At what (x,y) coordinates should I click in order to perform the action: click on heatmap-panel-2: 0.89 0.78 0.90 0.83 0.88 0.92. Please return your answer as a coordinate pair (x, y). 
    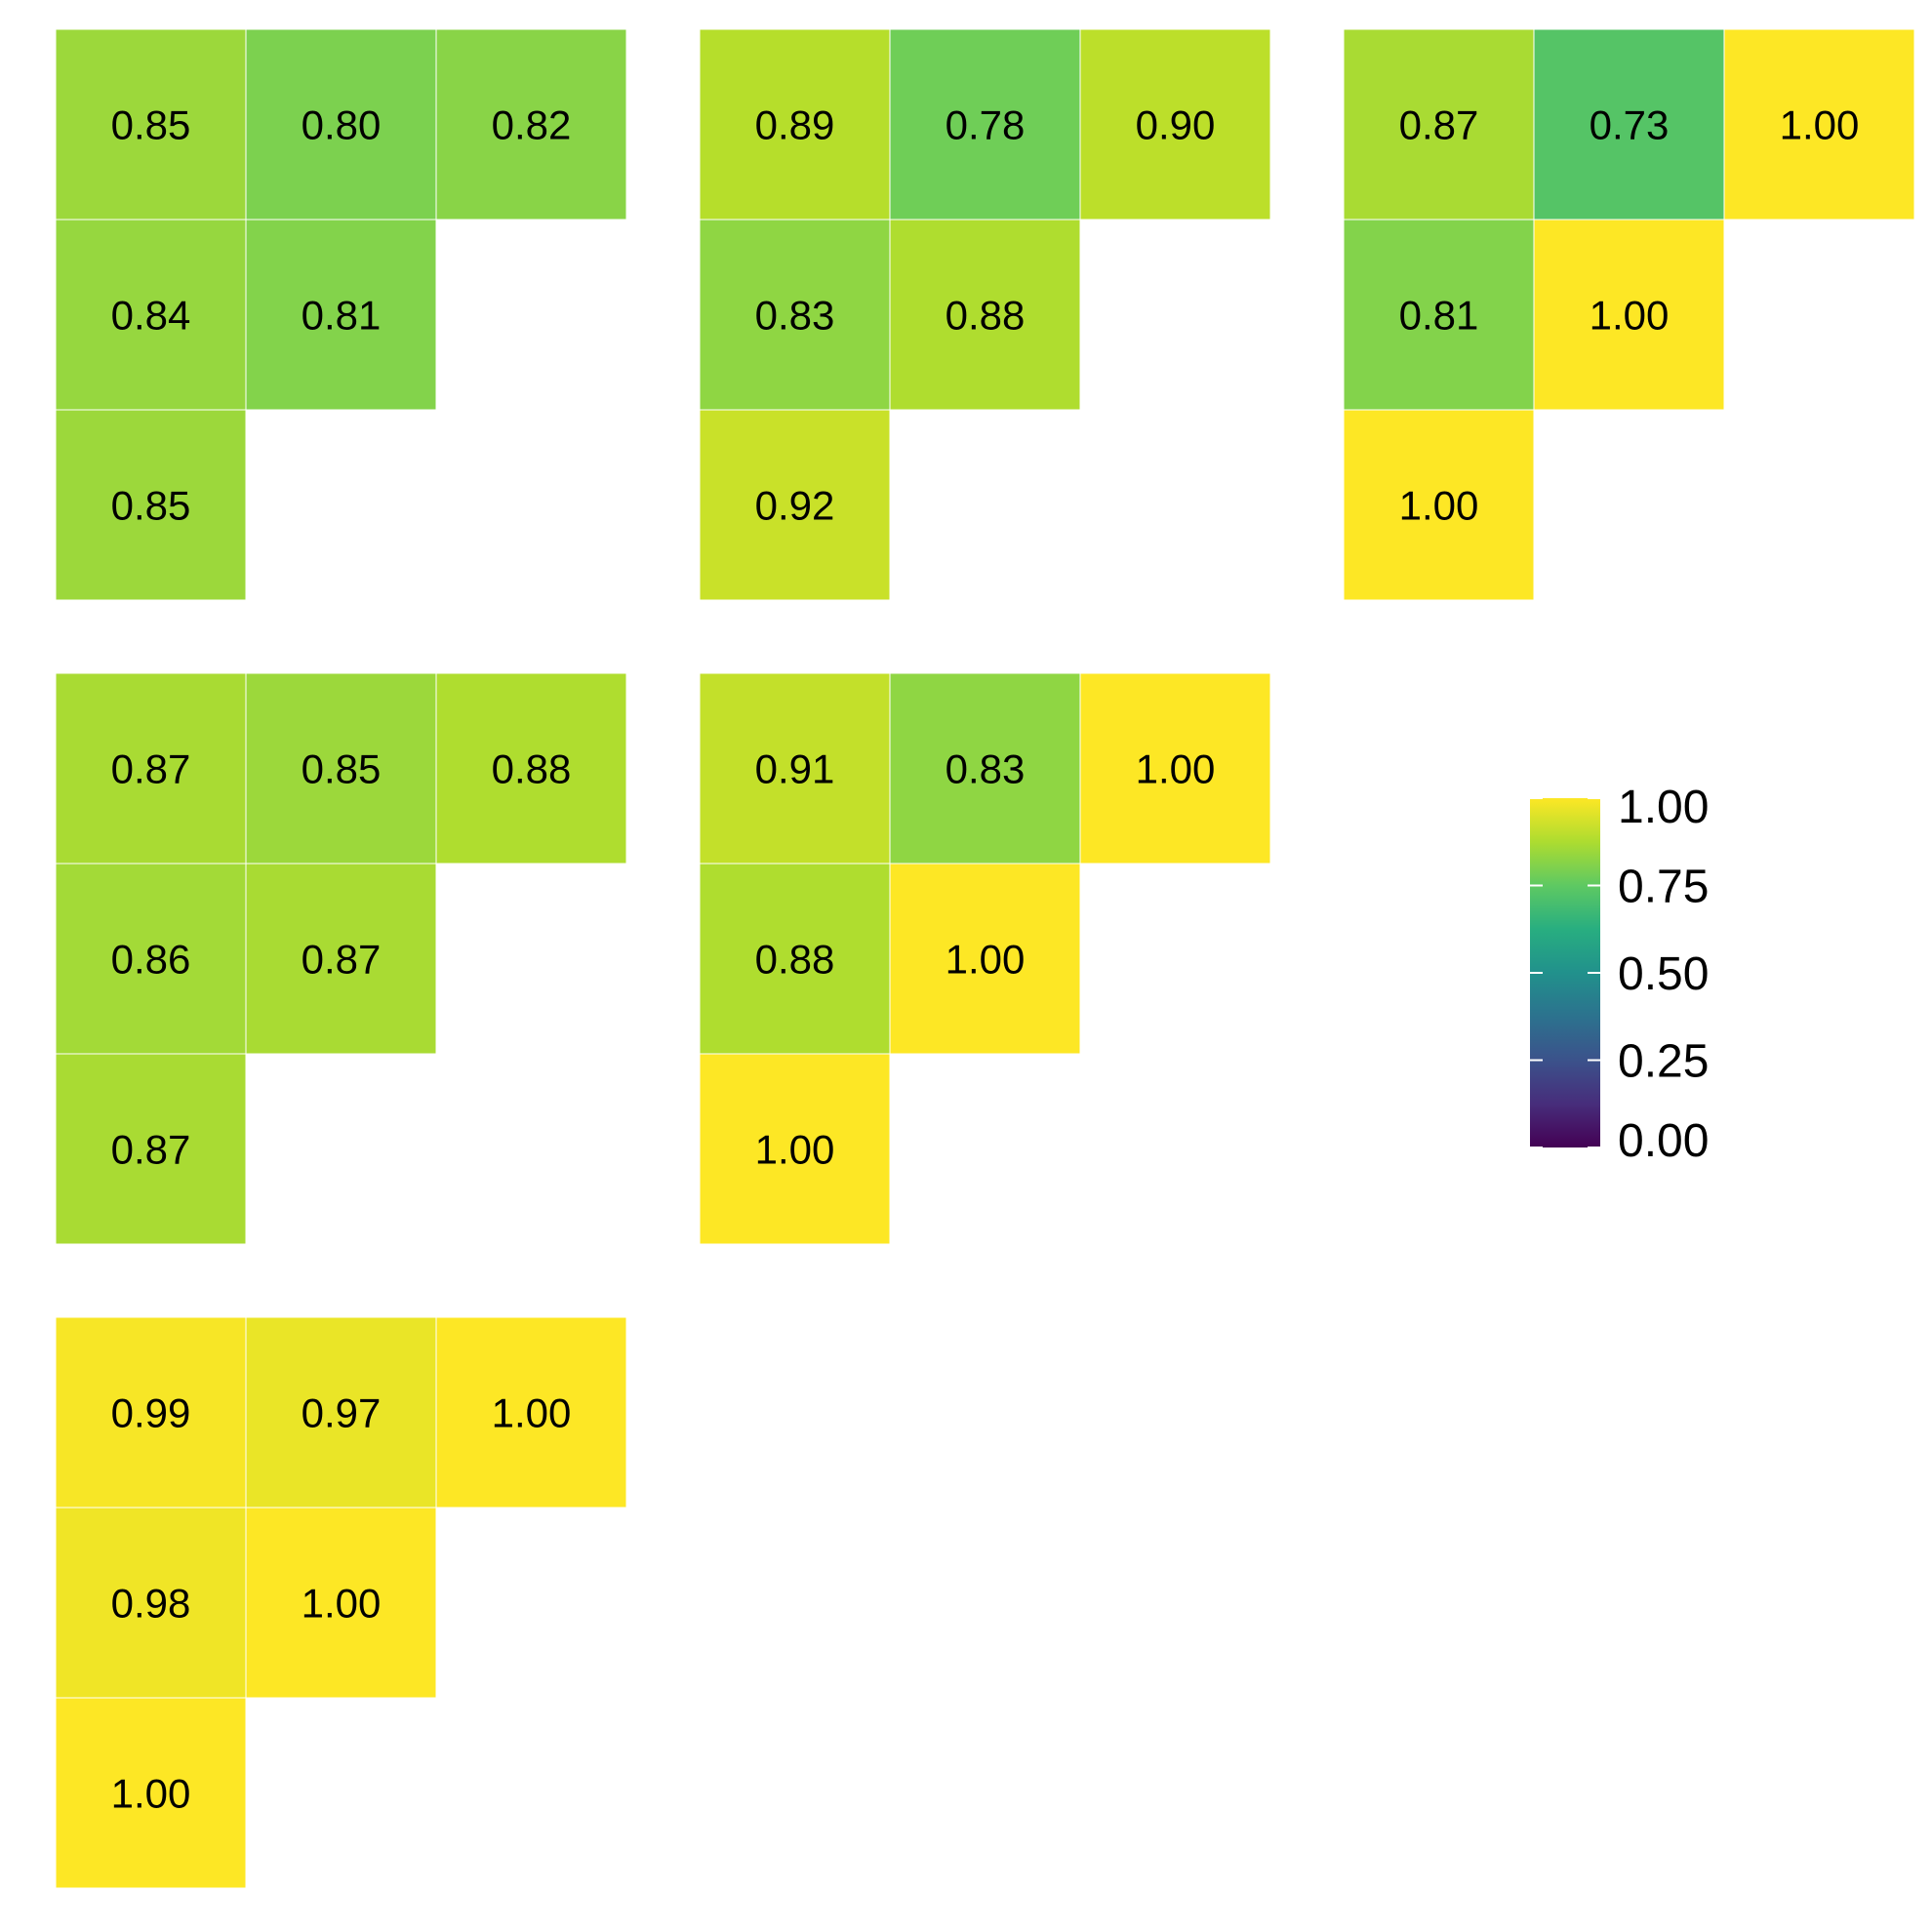
    Looking at the image, I should click on (985, 314).